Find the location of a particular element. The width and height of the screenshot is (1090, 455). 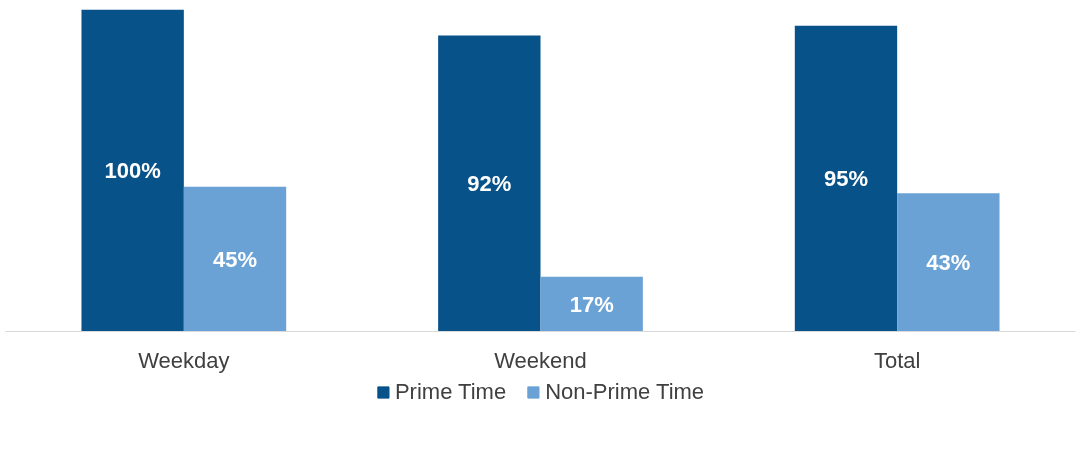

data-label: 43% is located at coordinates (948, 262).